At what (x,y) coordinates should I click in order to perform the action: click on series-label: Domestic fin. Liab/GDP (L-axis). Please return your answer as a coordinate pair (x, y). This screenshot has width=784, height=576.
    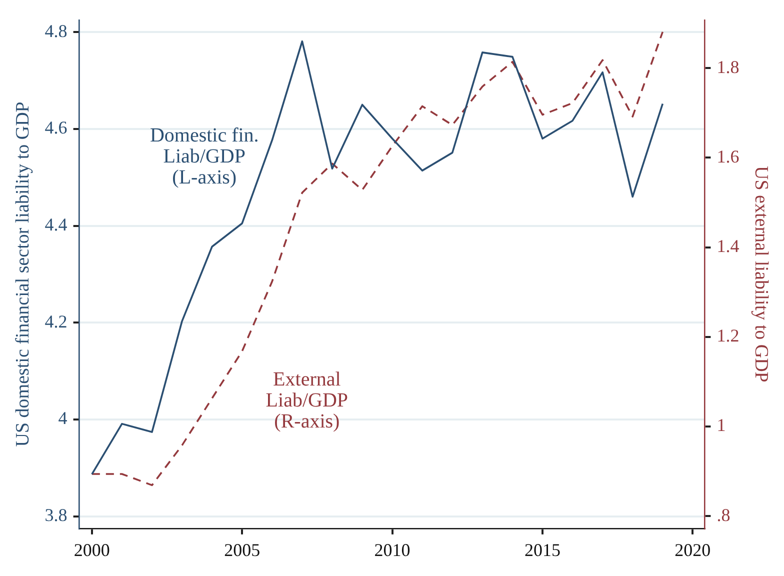
    Looking at the image, I should click on (204, 156).